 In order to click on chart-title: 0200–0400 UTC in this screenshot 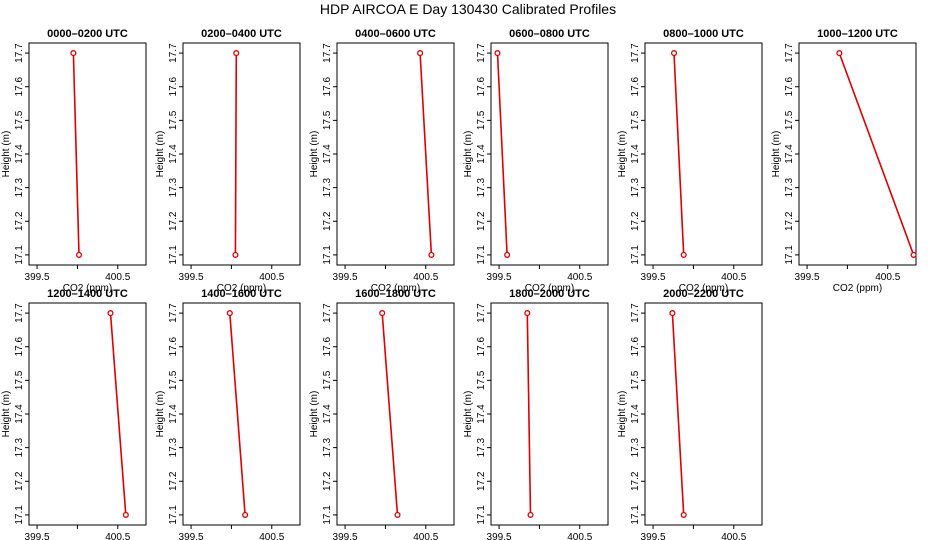, I will do `click(241, 34)`.